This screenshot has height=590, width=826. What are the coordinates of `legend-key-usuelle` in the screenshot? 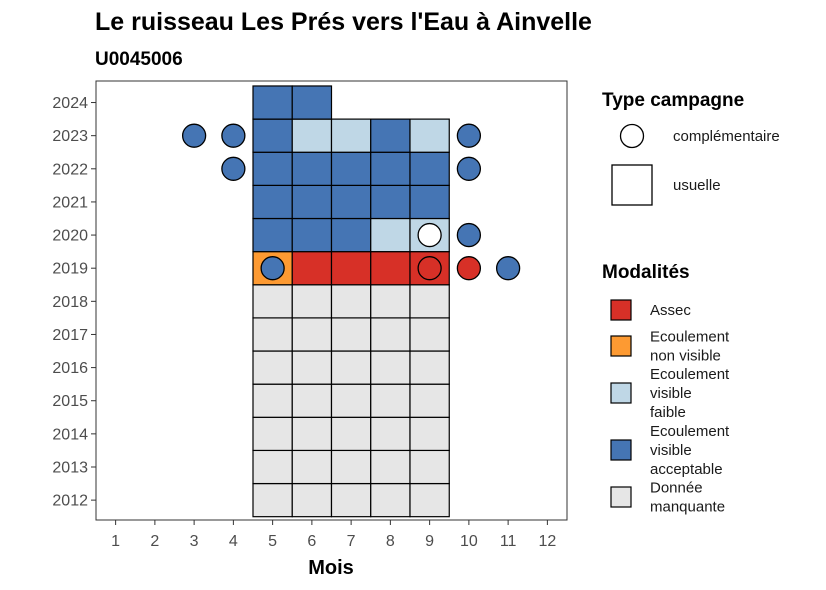 It's located at (632, 185).